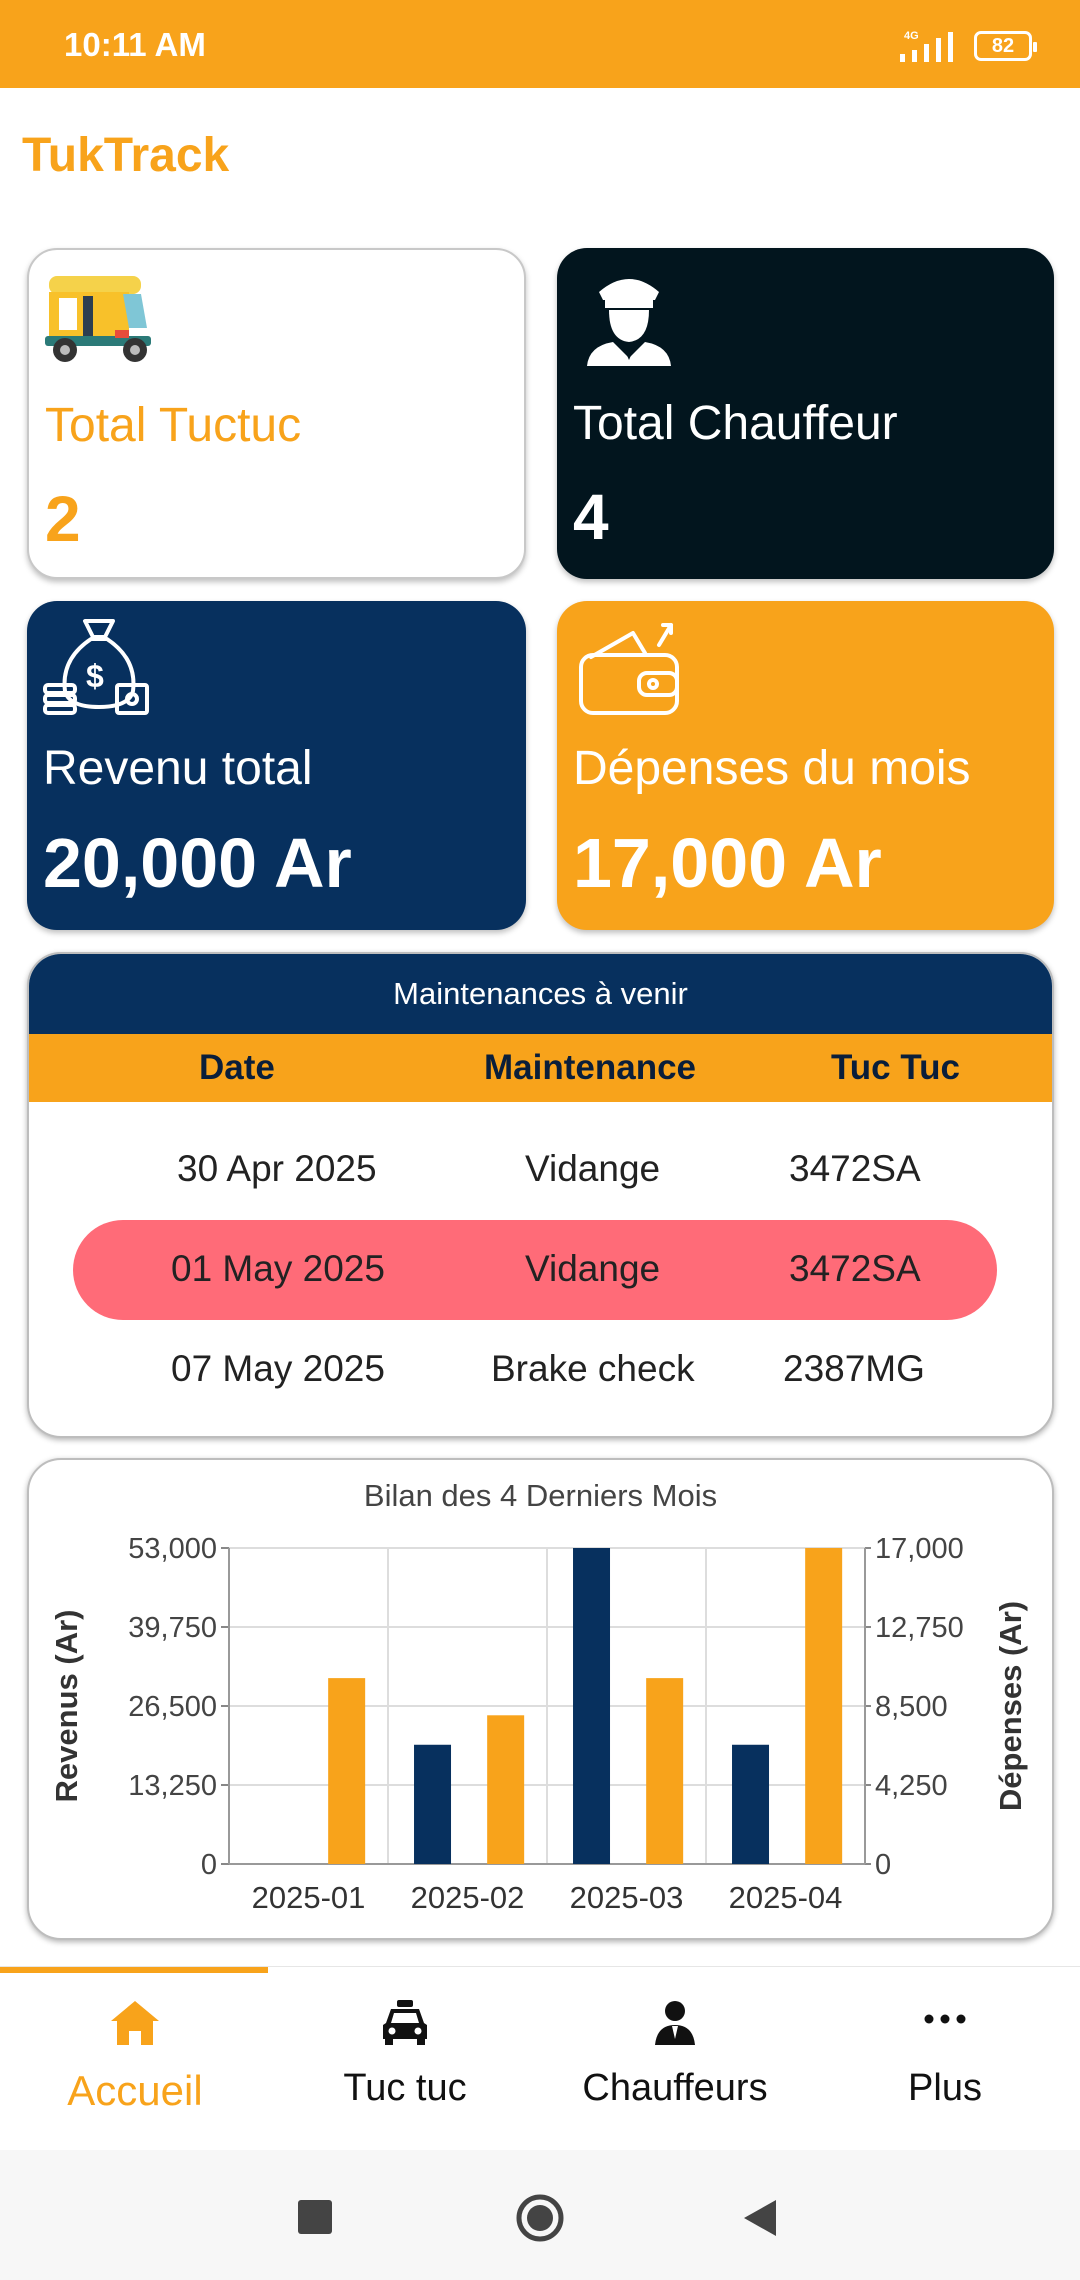 This screenshot has height=2280, width=1080. Describe the element at coordinates (277, 1168) in the screenshot. I see `row-date: 30 Apr 2025` at that location.